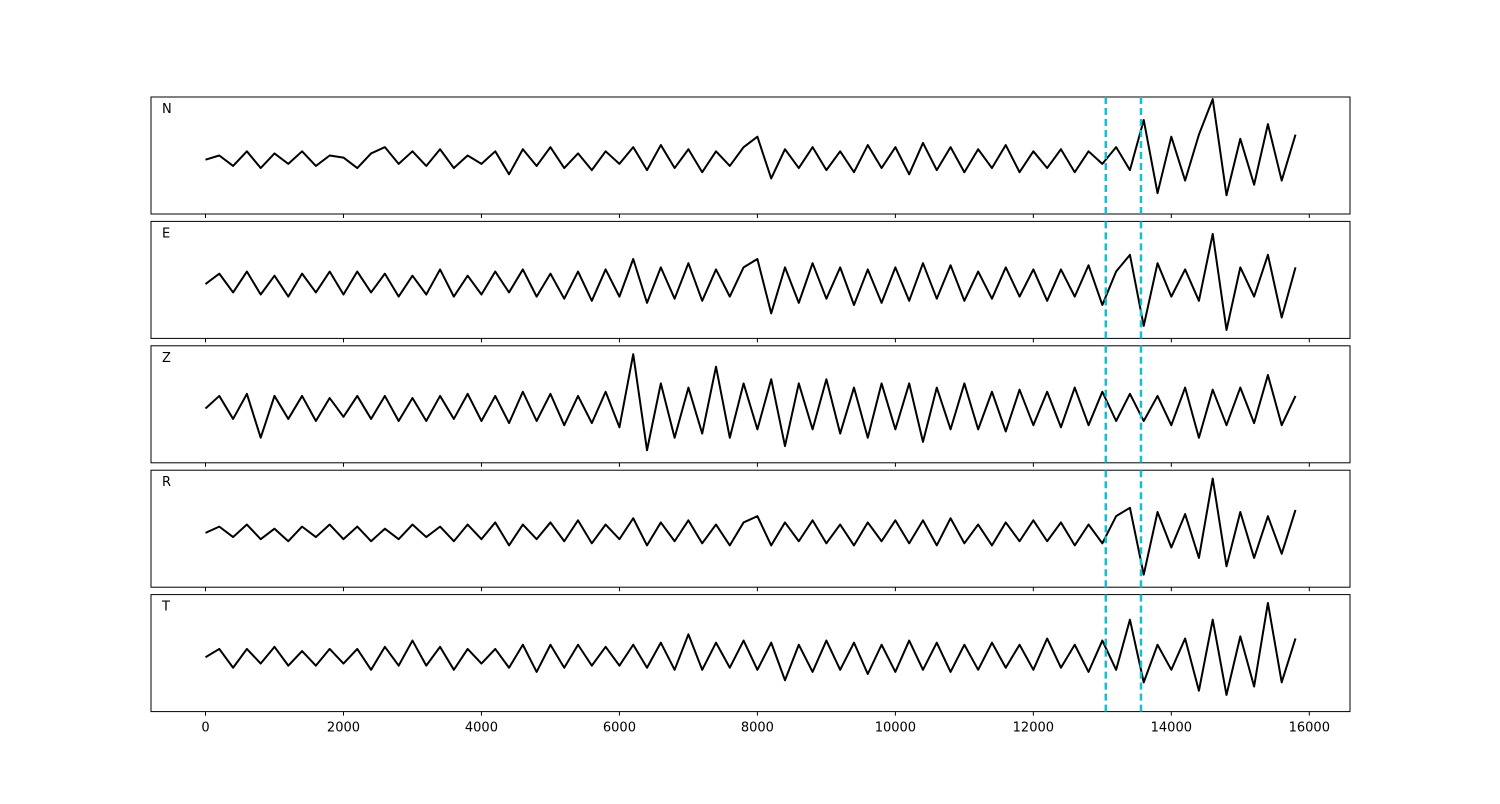 The width and height of the screenshot is (1500, 804). Describe the element at coordinates (167, 109) in the screenshot. I see `panel-label: N` at that location.